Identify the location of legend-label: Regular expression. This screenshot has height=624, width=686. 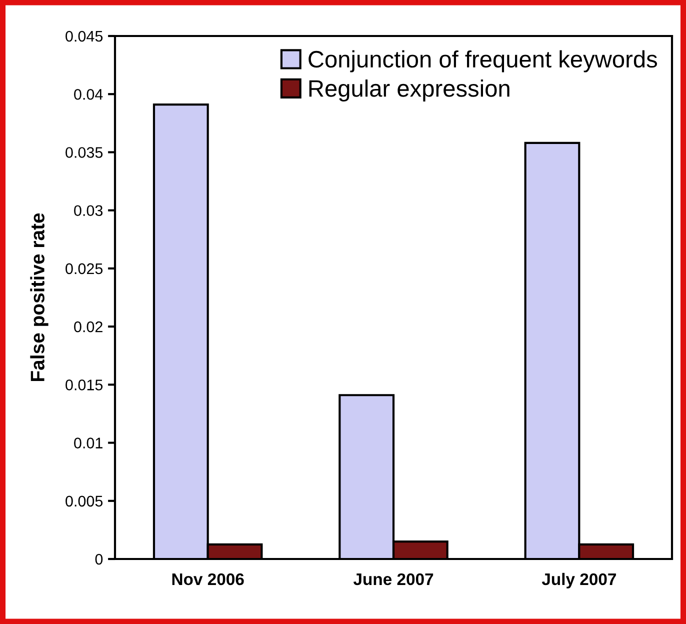
(409, 91).